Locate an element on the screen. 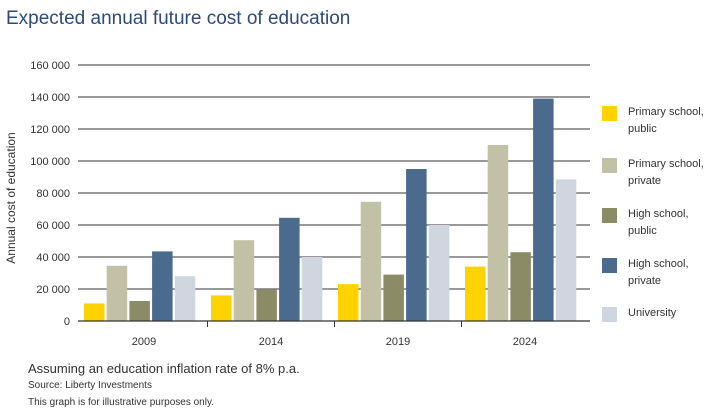  x-tick-label: 2024 is located at coordinates (525, 342).